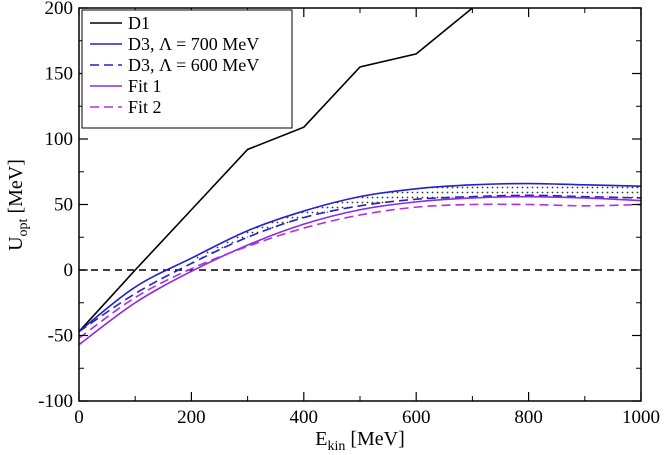 This screenshot has height=455, width=664. I want to click on band-fill, so click(416, 223).